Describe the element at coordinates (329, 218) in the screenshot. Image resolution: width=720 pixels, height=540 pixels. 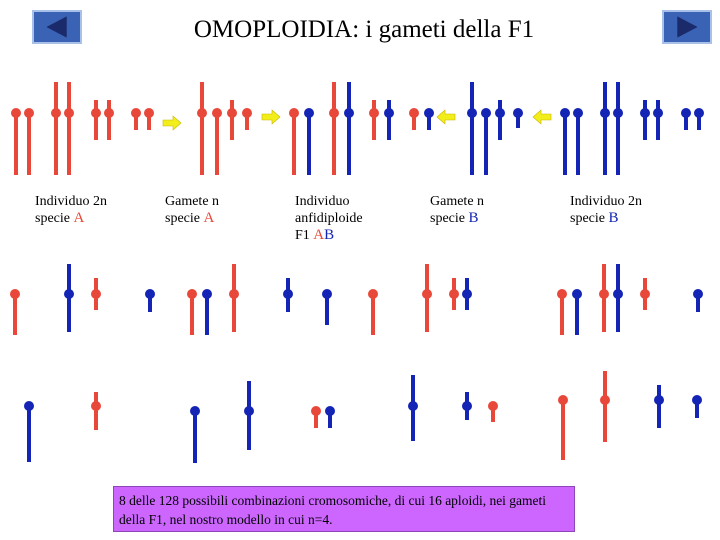
I see `label-f1-anfidiploide: Individuo anfidiploide F1 AB` at that location.